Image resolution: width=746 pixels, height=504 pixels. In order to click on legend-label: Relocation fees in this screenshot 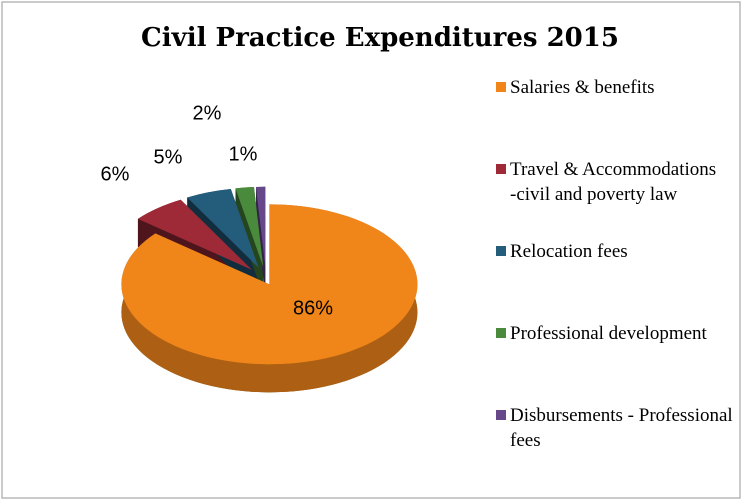, I will do `click(569, 251)`.